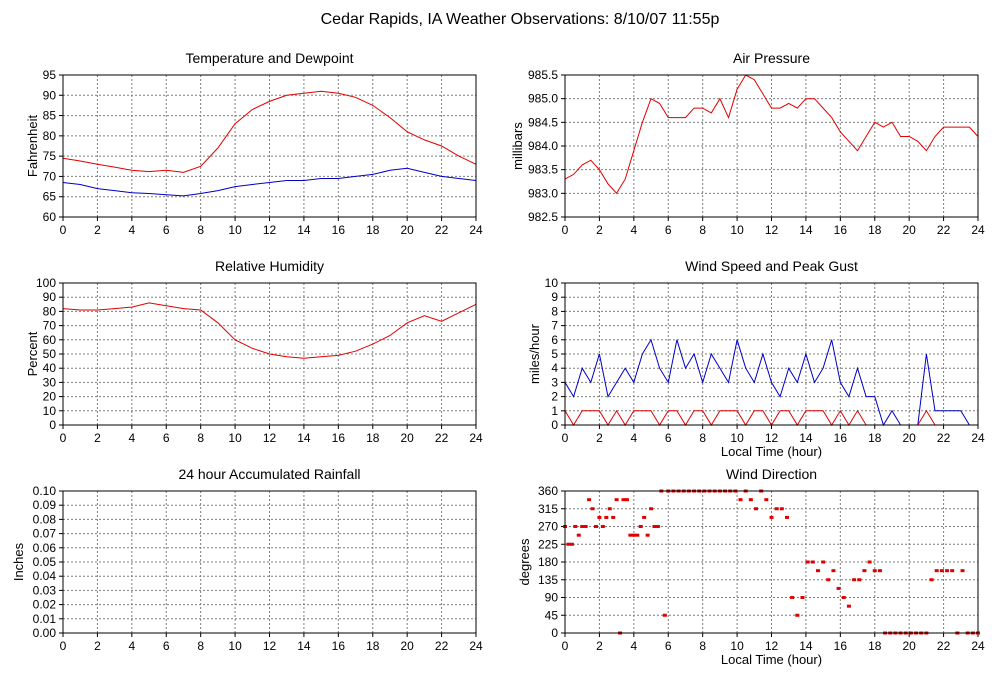 Image resolution: width=1000 pixels, height=680 pixels. I want to click on rain-xtick-label: 6, so click(166, 646).